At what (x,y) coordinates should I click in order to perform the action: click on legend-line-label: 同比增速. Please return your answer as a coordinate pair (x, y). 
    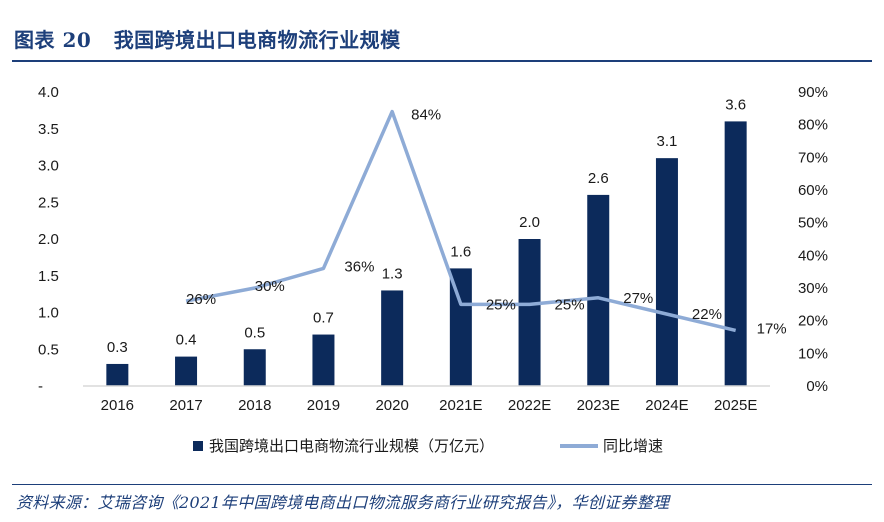
    Looking at the image, I should click on (633, 446).